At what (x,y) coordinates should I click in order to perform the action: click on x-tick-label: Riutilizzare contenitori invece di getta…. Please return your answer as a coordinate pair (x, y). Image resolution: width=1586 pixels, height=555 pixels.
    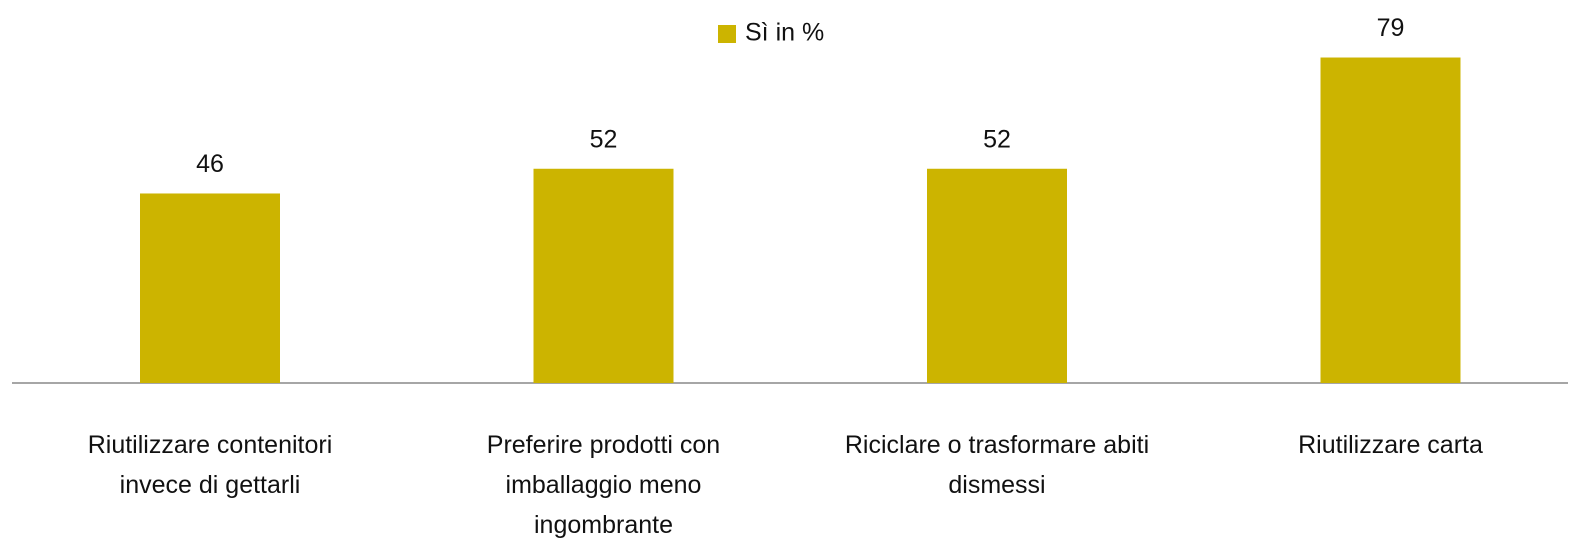
    Looking at the image, I should click on (210, 465).